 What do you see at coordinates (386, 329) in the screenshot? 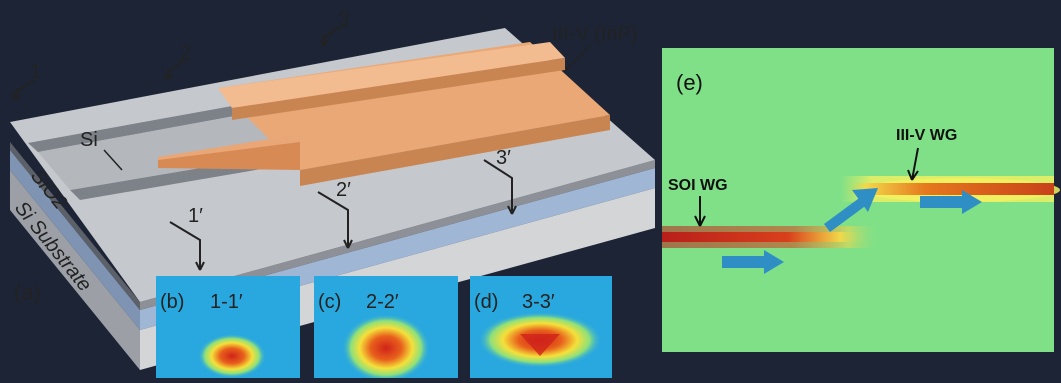
I see `mode-panel-c: (c) 2-2′` at bounding box center [386, 329].